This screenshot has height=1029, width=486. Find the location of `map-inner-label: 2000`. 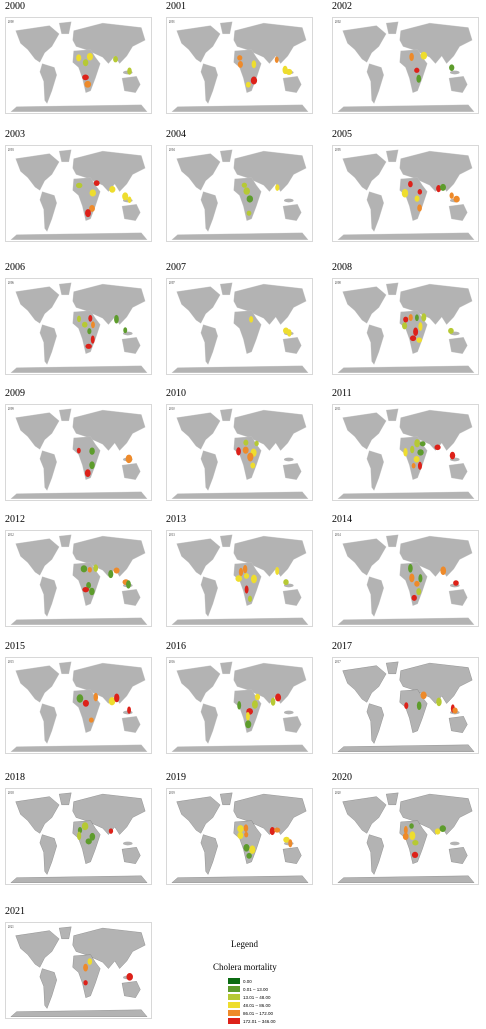

map-inner-label: 2000 is located at coordinates (11, 22).